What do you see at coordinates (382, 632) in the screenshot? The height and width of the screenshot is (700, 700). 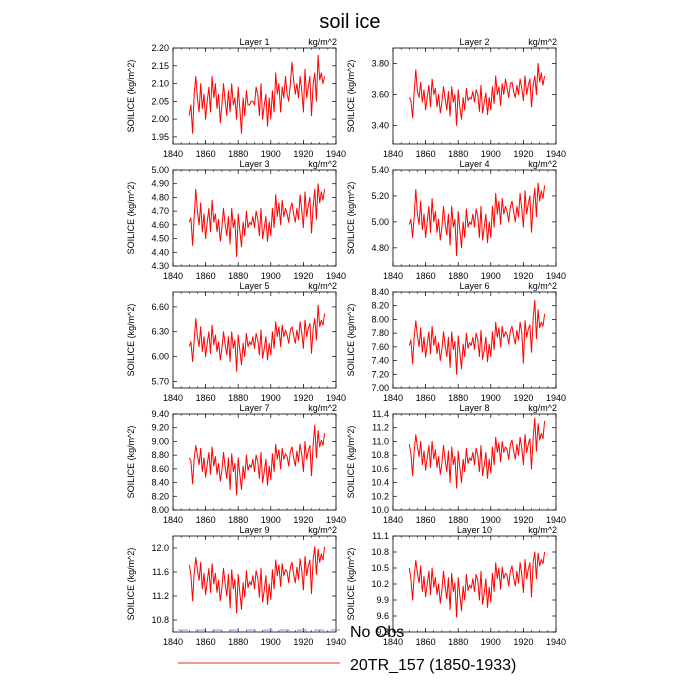 I see `y-tick-label: 9.3` at bounding box center [382, 632].